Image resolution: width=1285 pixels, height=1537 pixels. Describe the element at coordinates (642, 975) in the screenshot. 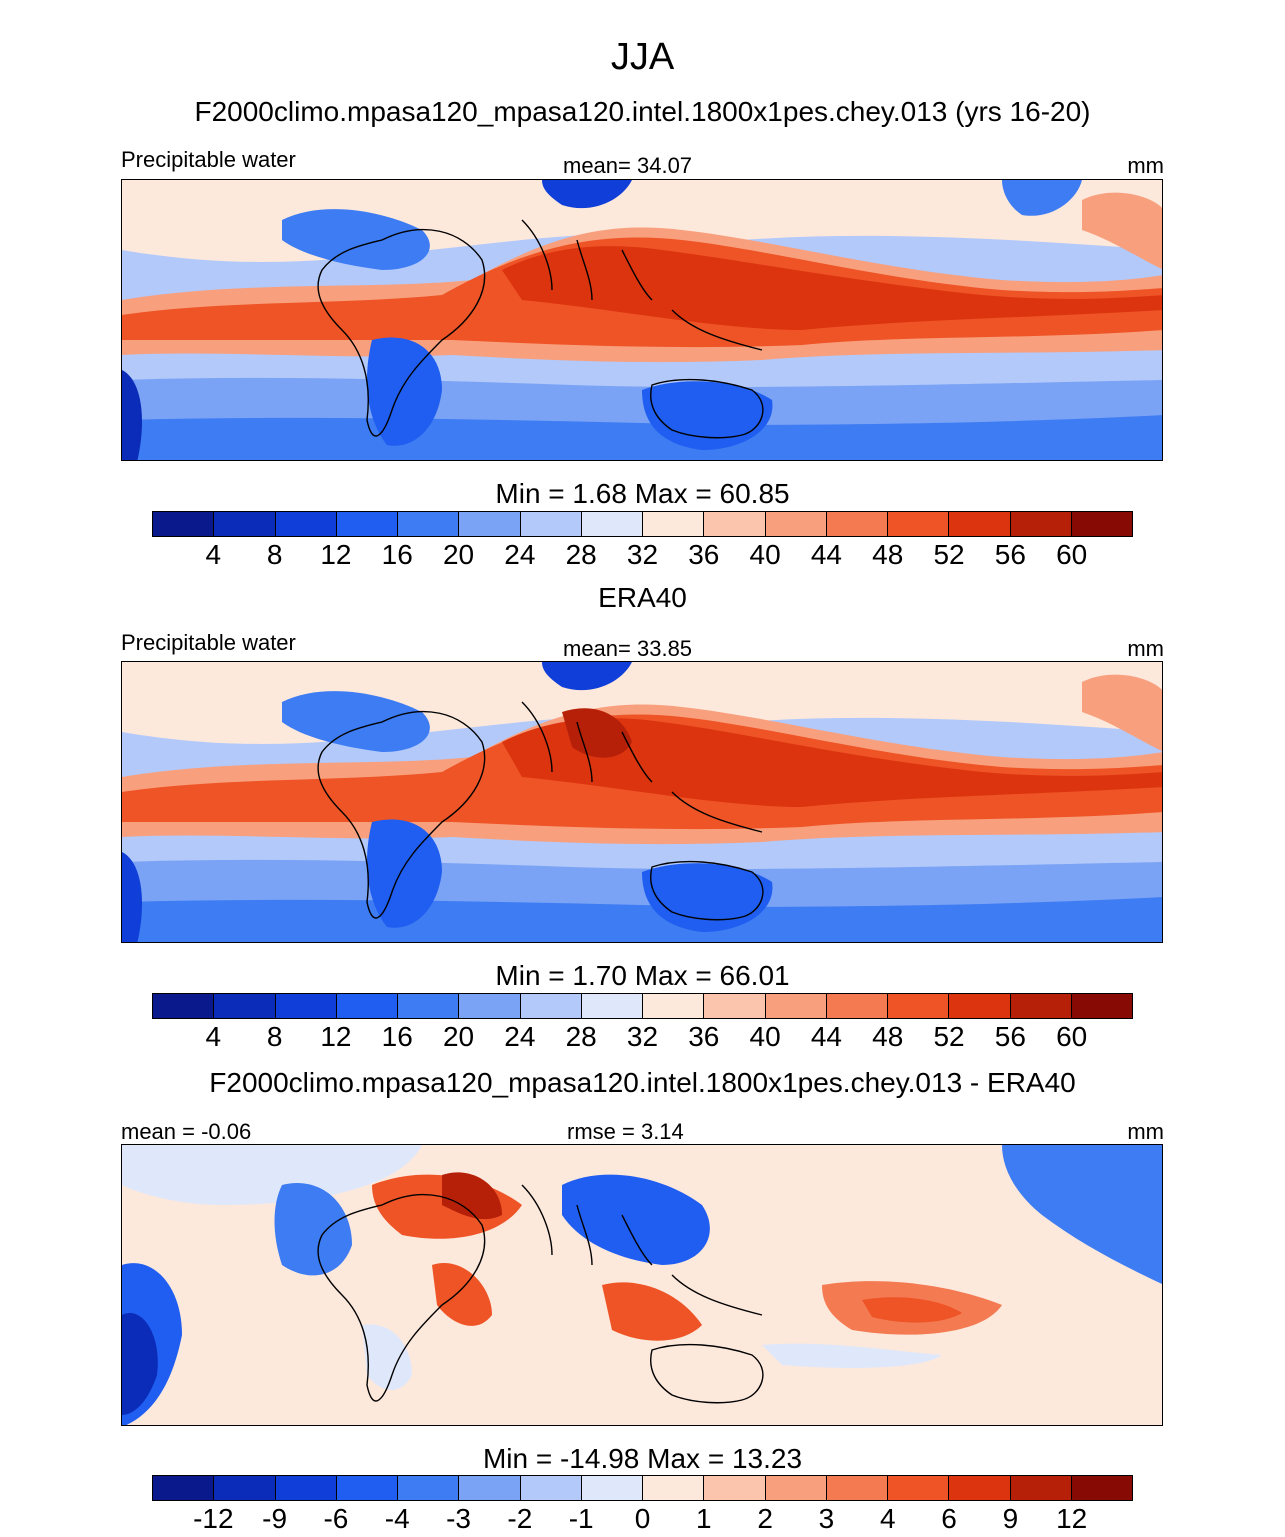

I see `panel-2-minmax: Min = 1.70 Max = 66.01` at that location.